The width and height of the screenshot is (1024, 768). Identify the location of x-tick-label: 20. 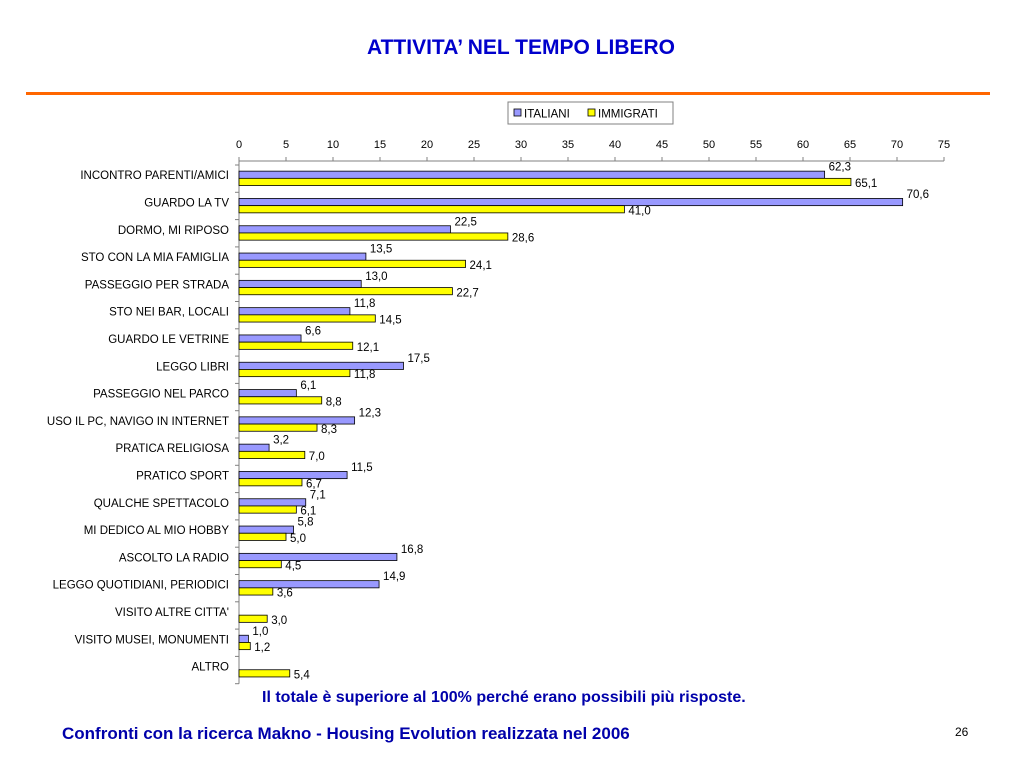
(427, 145).